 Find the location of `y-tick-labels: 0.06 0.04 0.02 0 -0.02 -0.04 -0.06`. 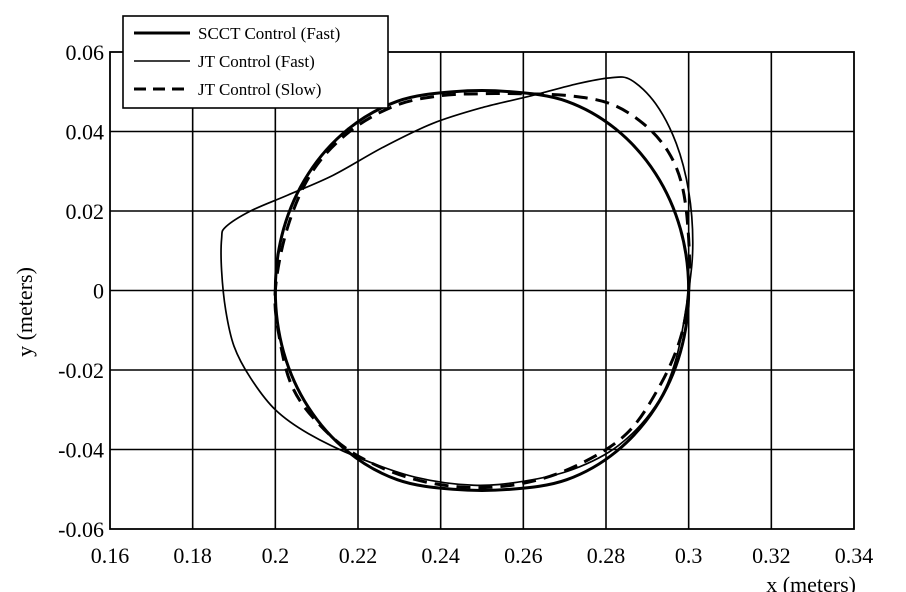

y-tick-labels: 0.06 0.04 0.02 0 -0.02 -0.04 -0.06 is located at coordinates (81, 291).